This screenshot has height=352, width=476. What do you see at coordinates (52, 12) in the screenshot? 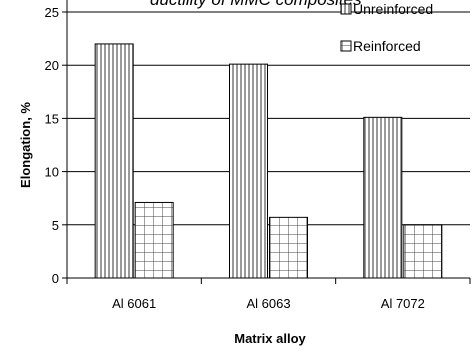
I see `y-tick-label: 25` at bounding box center [52, 12].